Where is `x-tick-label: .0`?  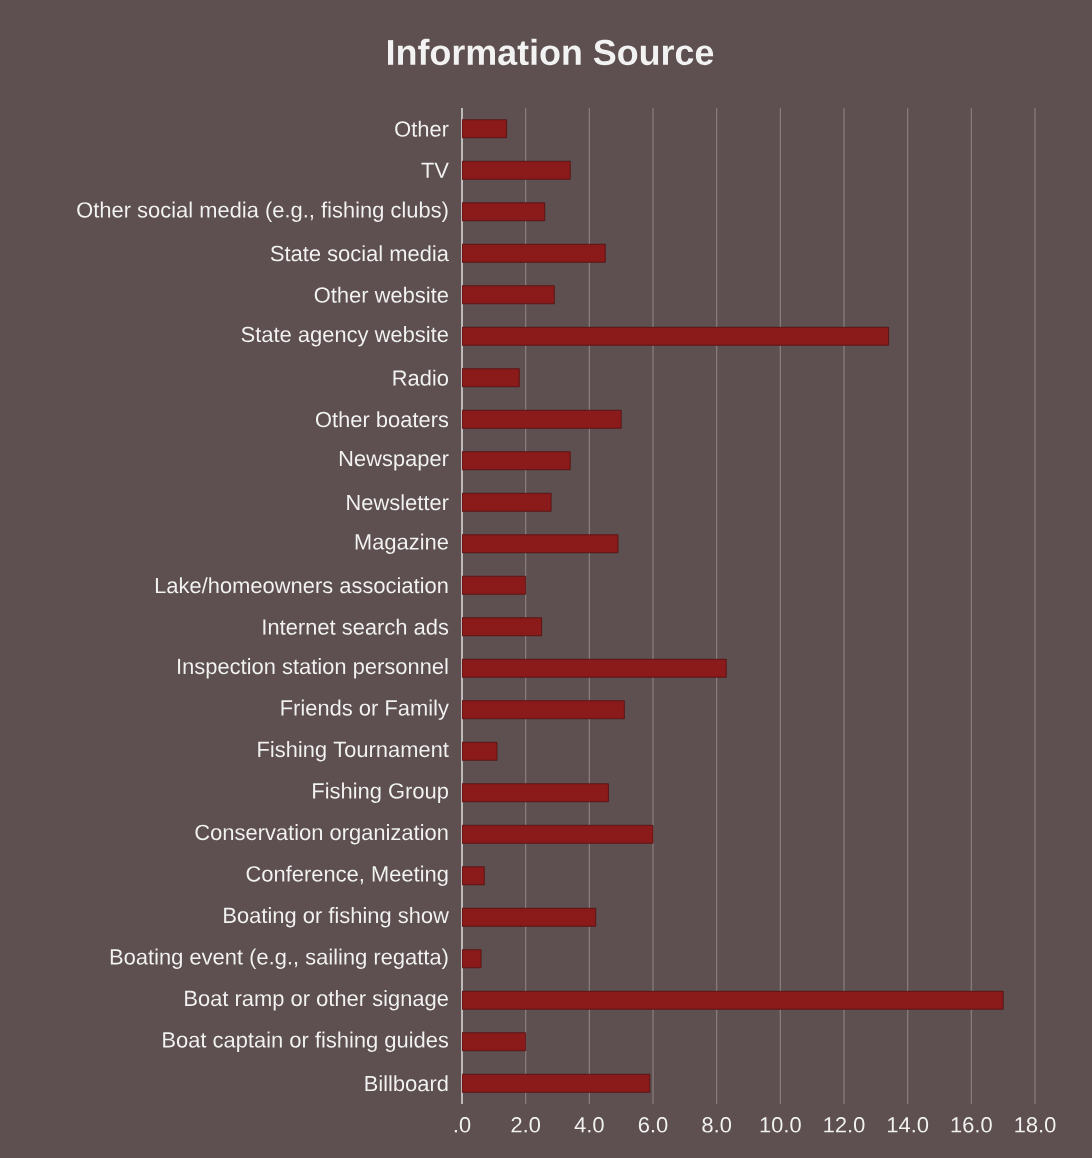 x-tick-label: .0 is located at coordinates (462, 1125).